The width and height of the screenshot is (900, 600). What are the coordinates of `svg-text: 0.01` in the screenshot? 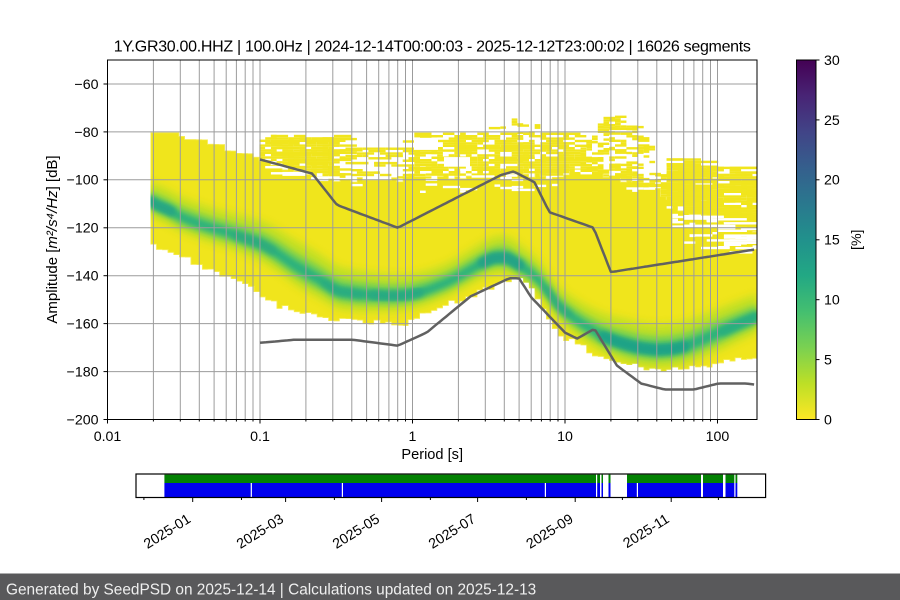 It's located at (108, 437).